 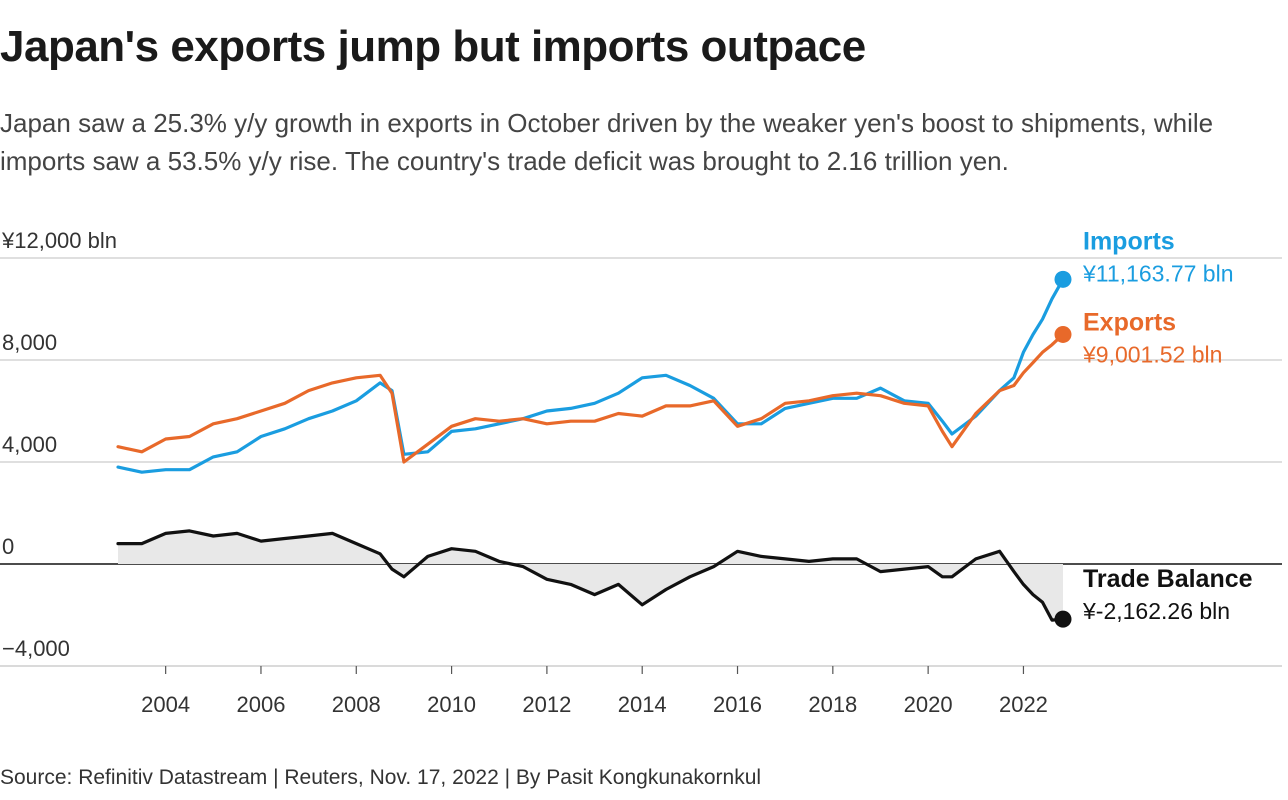 I want to click on x-tick-label: 2016, so click(x=737, y=704).